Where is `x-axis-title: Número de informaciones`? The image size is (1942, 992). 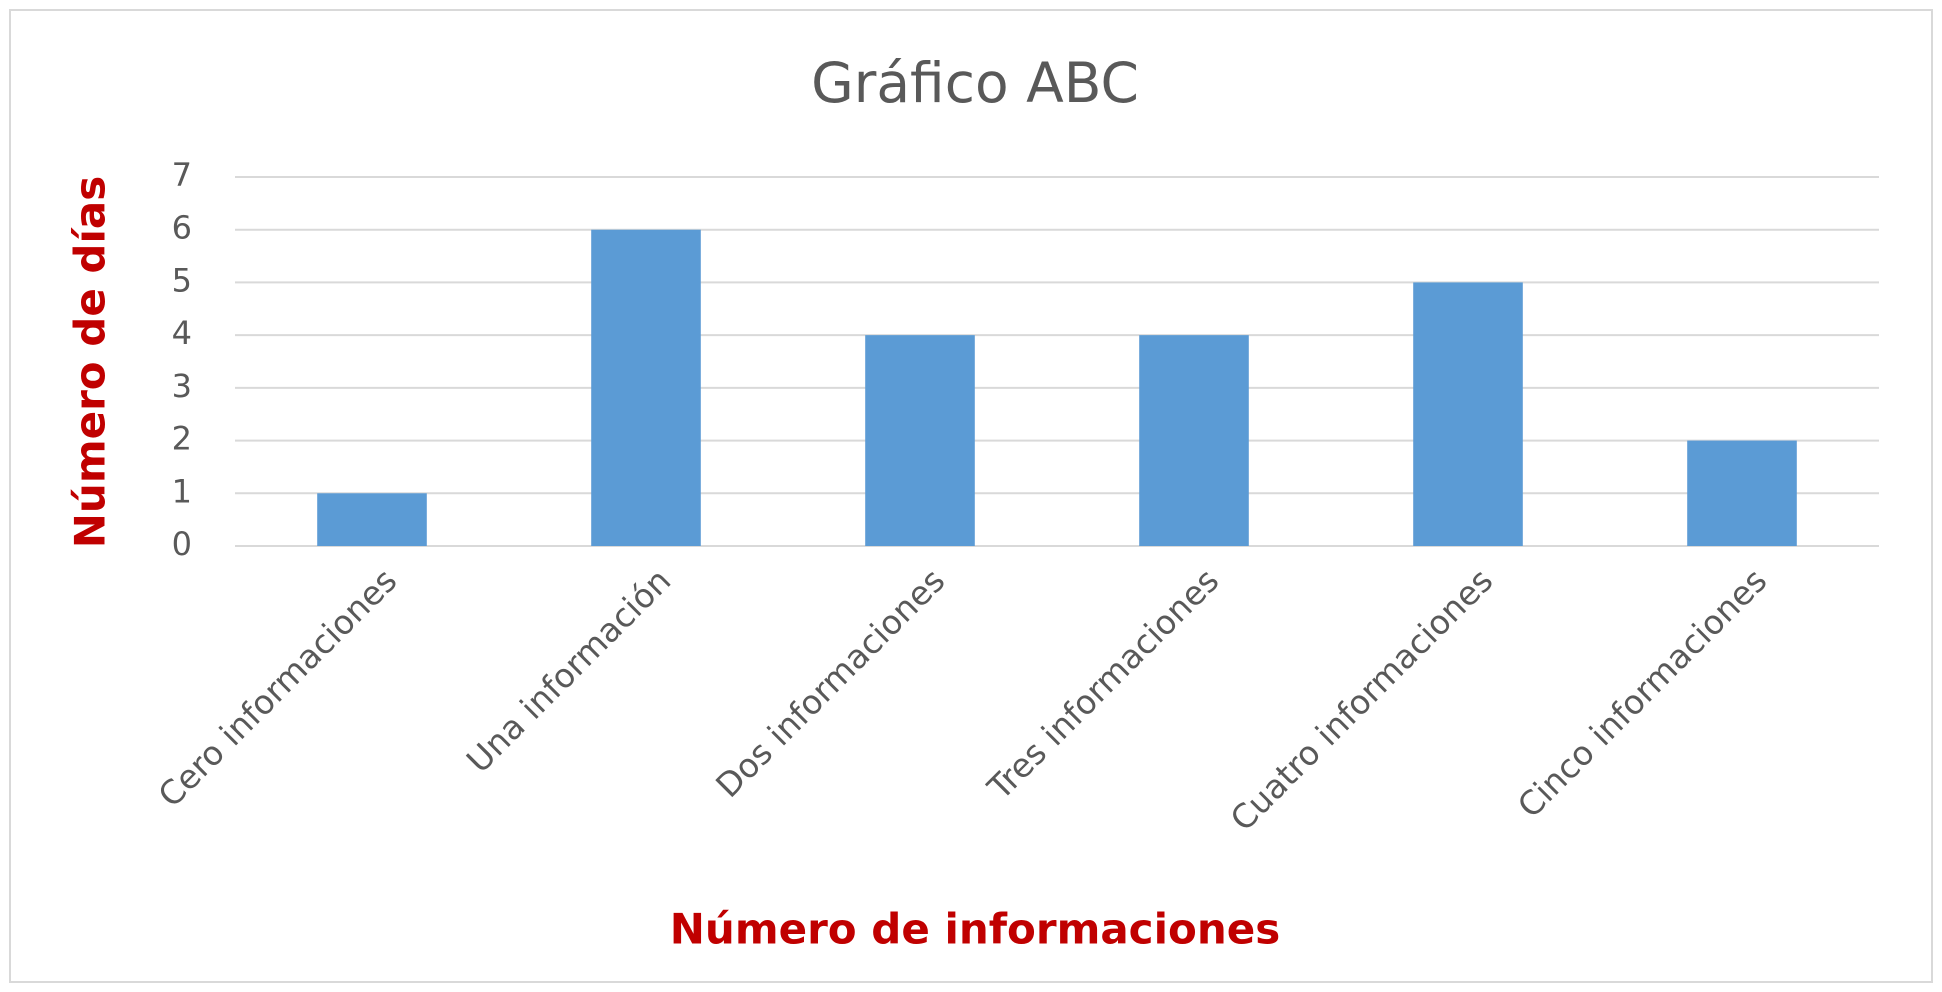
x-axis-title: Número de informaciones is located at coordinates (975, 929).